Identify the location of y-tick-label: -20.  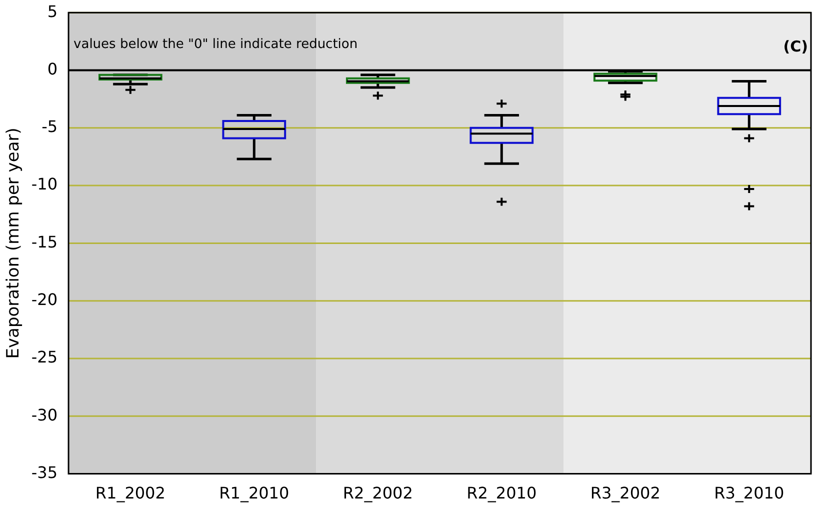
(44, 300).